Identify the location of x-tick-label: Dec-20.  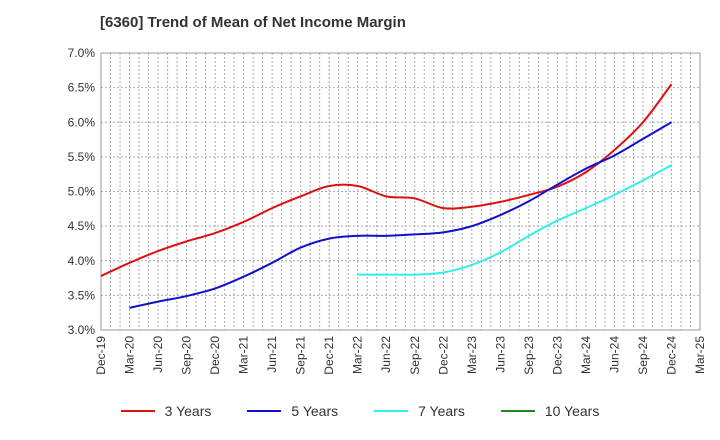
(215, 355).